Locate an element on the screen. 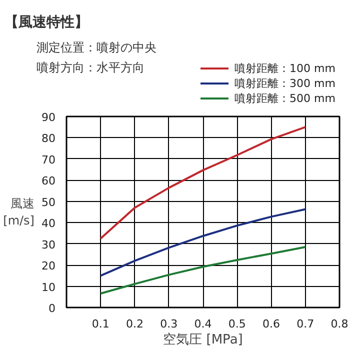 The image size is (350, 350). x-tick-label: 0.5 is located at coordinates (237, 324).